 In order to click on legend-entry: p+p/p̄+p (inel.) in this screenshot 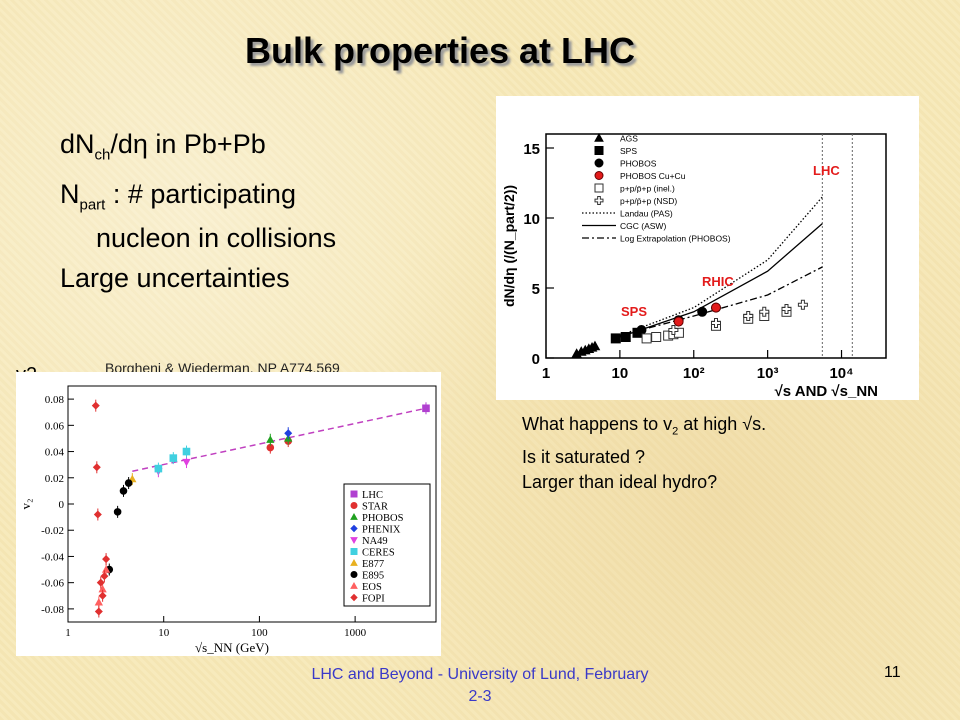, I will do `click(647, 189)`.